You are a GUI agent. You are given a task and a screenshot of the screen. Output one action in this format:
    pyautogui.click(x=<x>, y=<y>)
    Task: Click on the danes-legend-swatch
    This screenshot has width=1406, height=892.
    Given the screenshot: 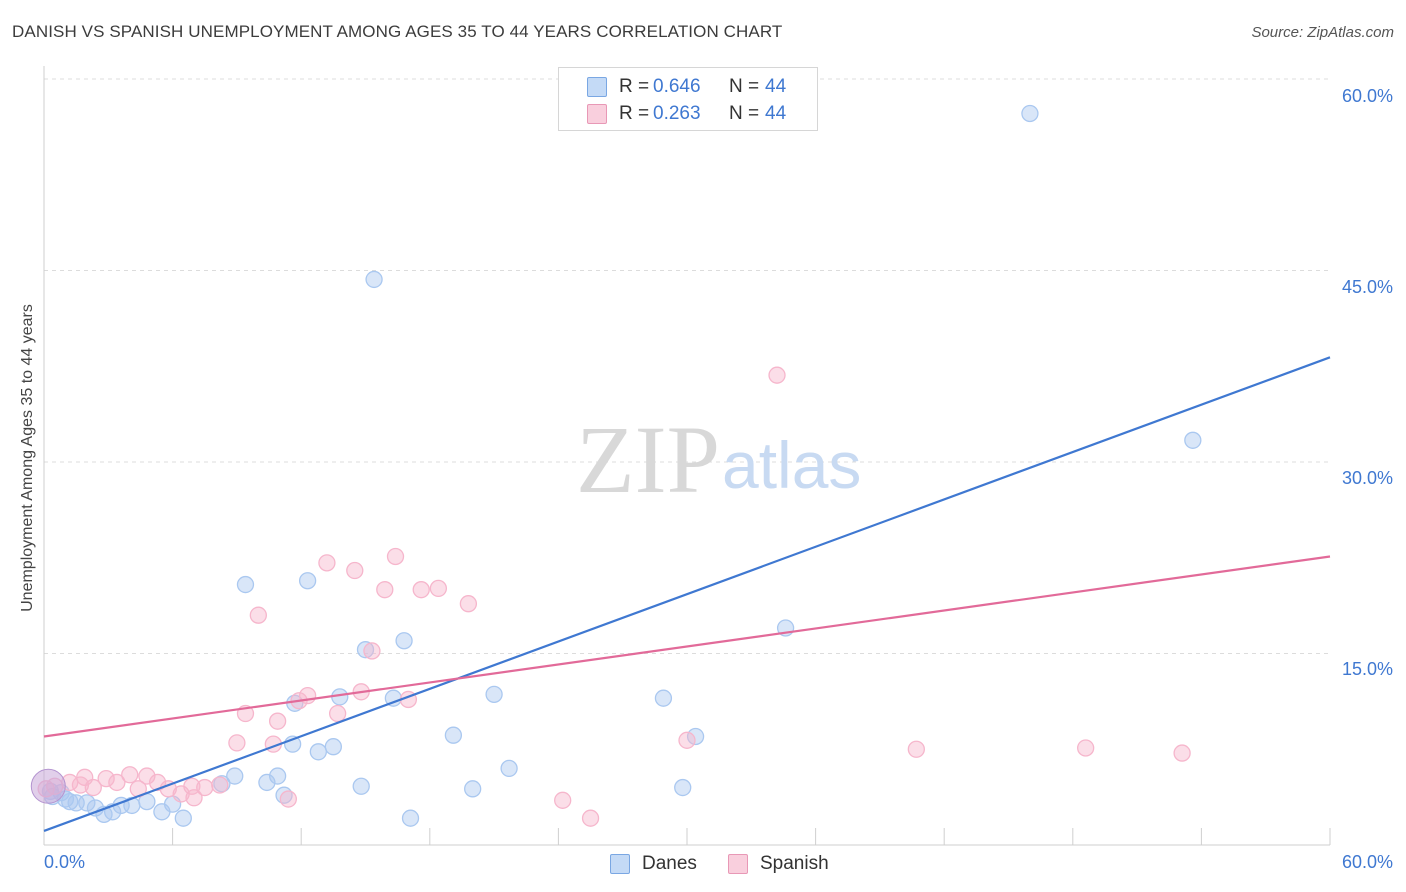 What is the action you would take?
    pyautogui.click(x=620, y=864)
    